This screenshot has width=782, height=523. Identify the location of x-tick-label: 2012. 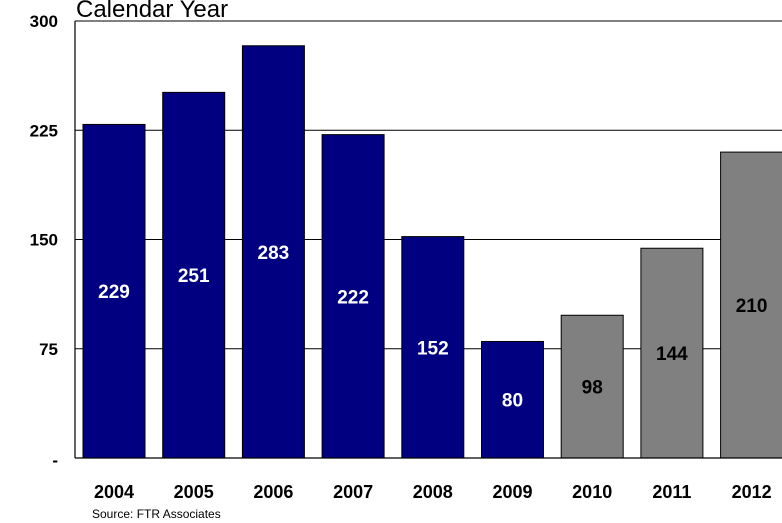
(752, 492).